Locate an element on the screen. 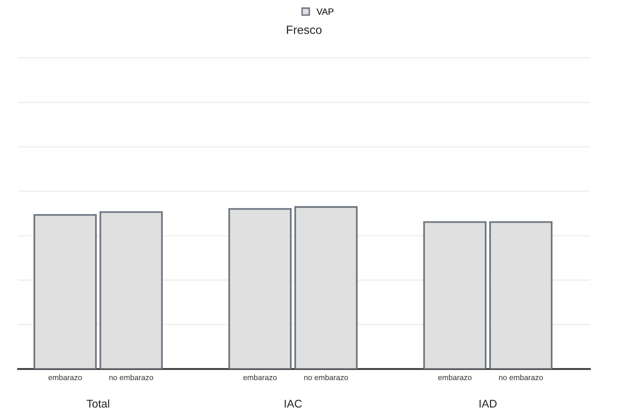 The height and width of the screenshot is (417, 633). text: IAC is located at coordinates (293, 404).